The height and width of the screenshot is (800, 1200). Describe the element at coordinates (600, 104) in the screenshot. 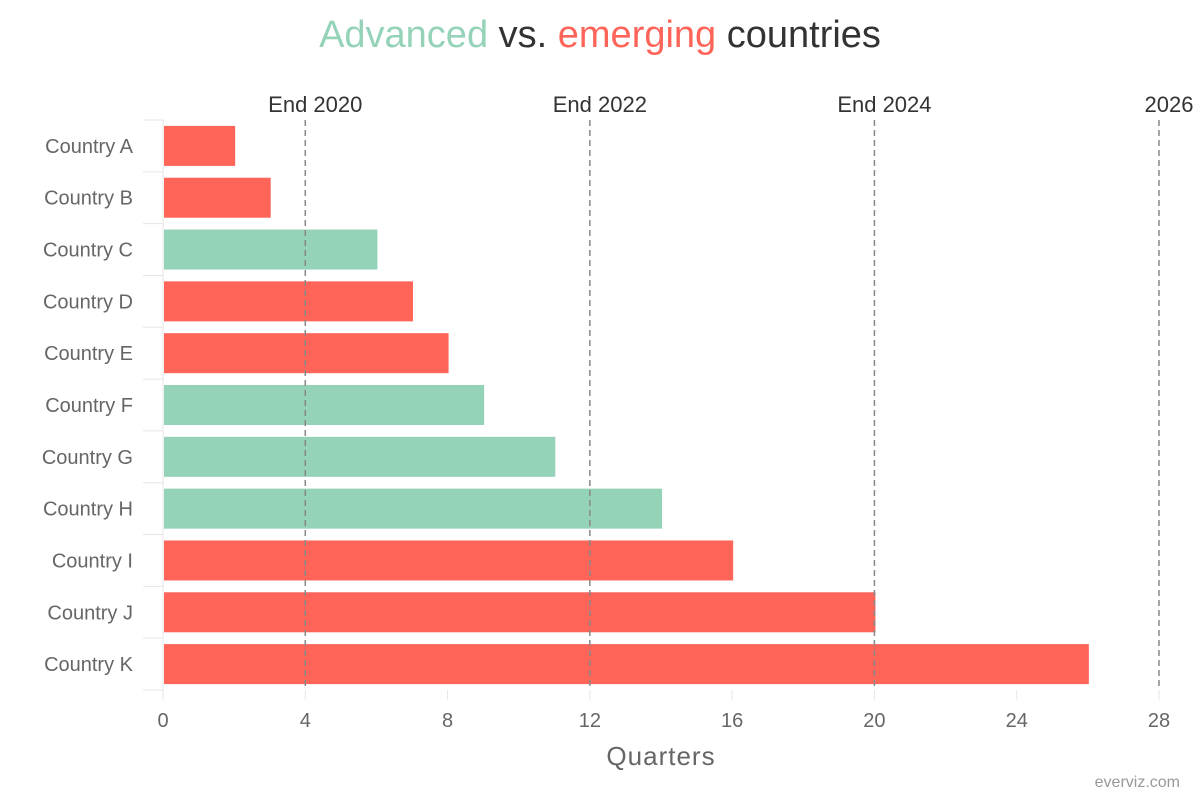

I see `plot-line-label: End 2022` at that location.